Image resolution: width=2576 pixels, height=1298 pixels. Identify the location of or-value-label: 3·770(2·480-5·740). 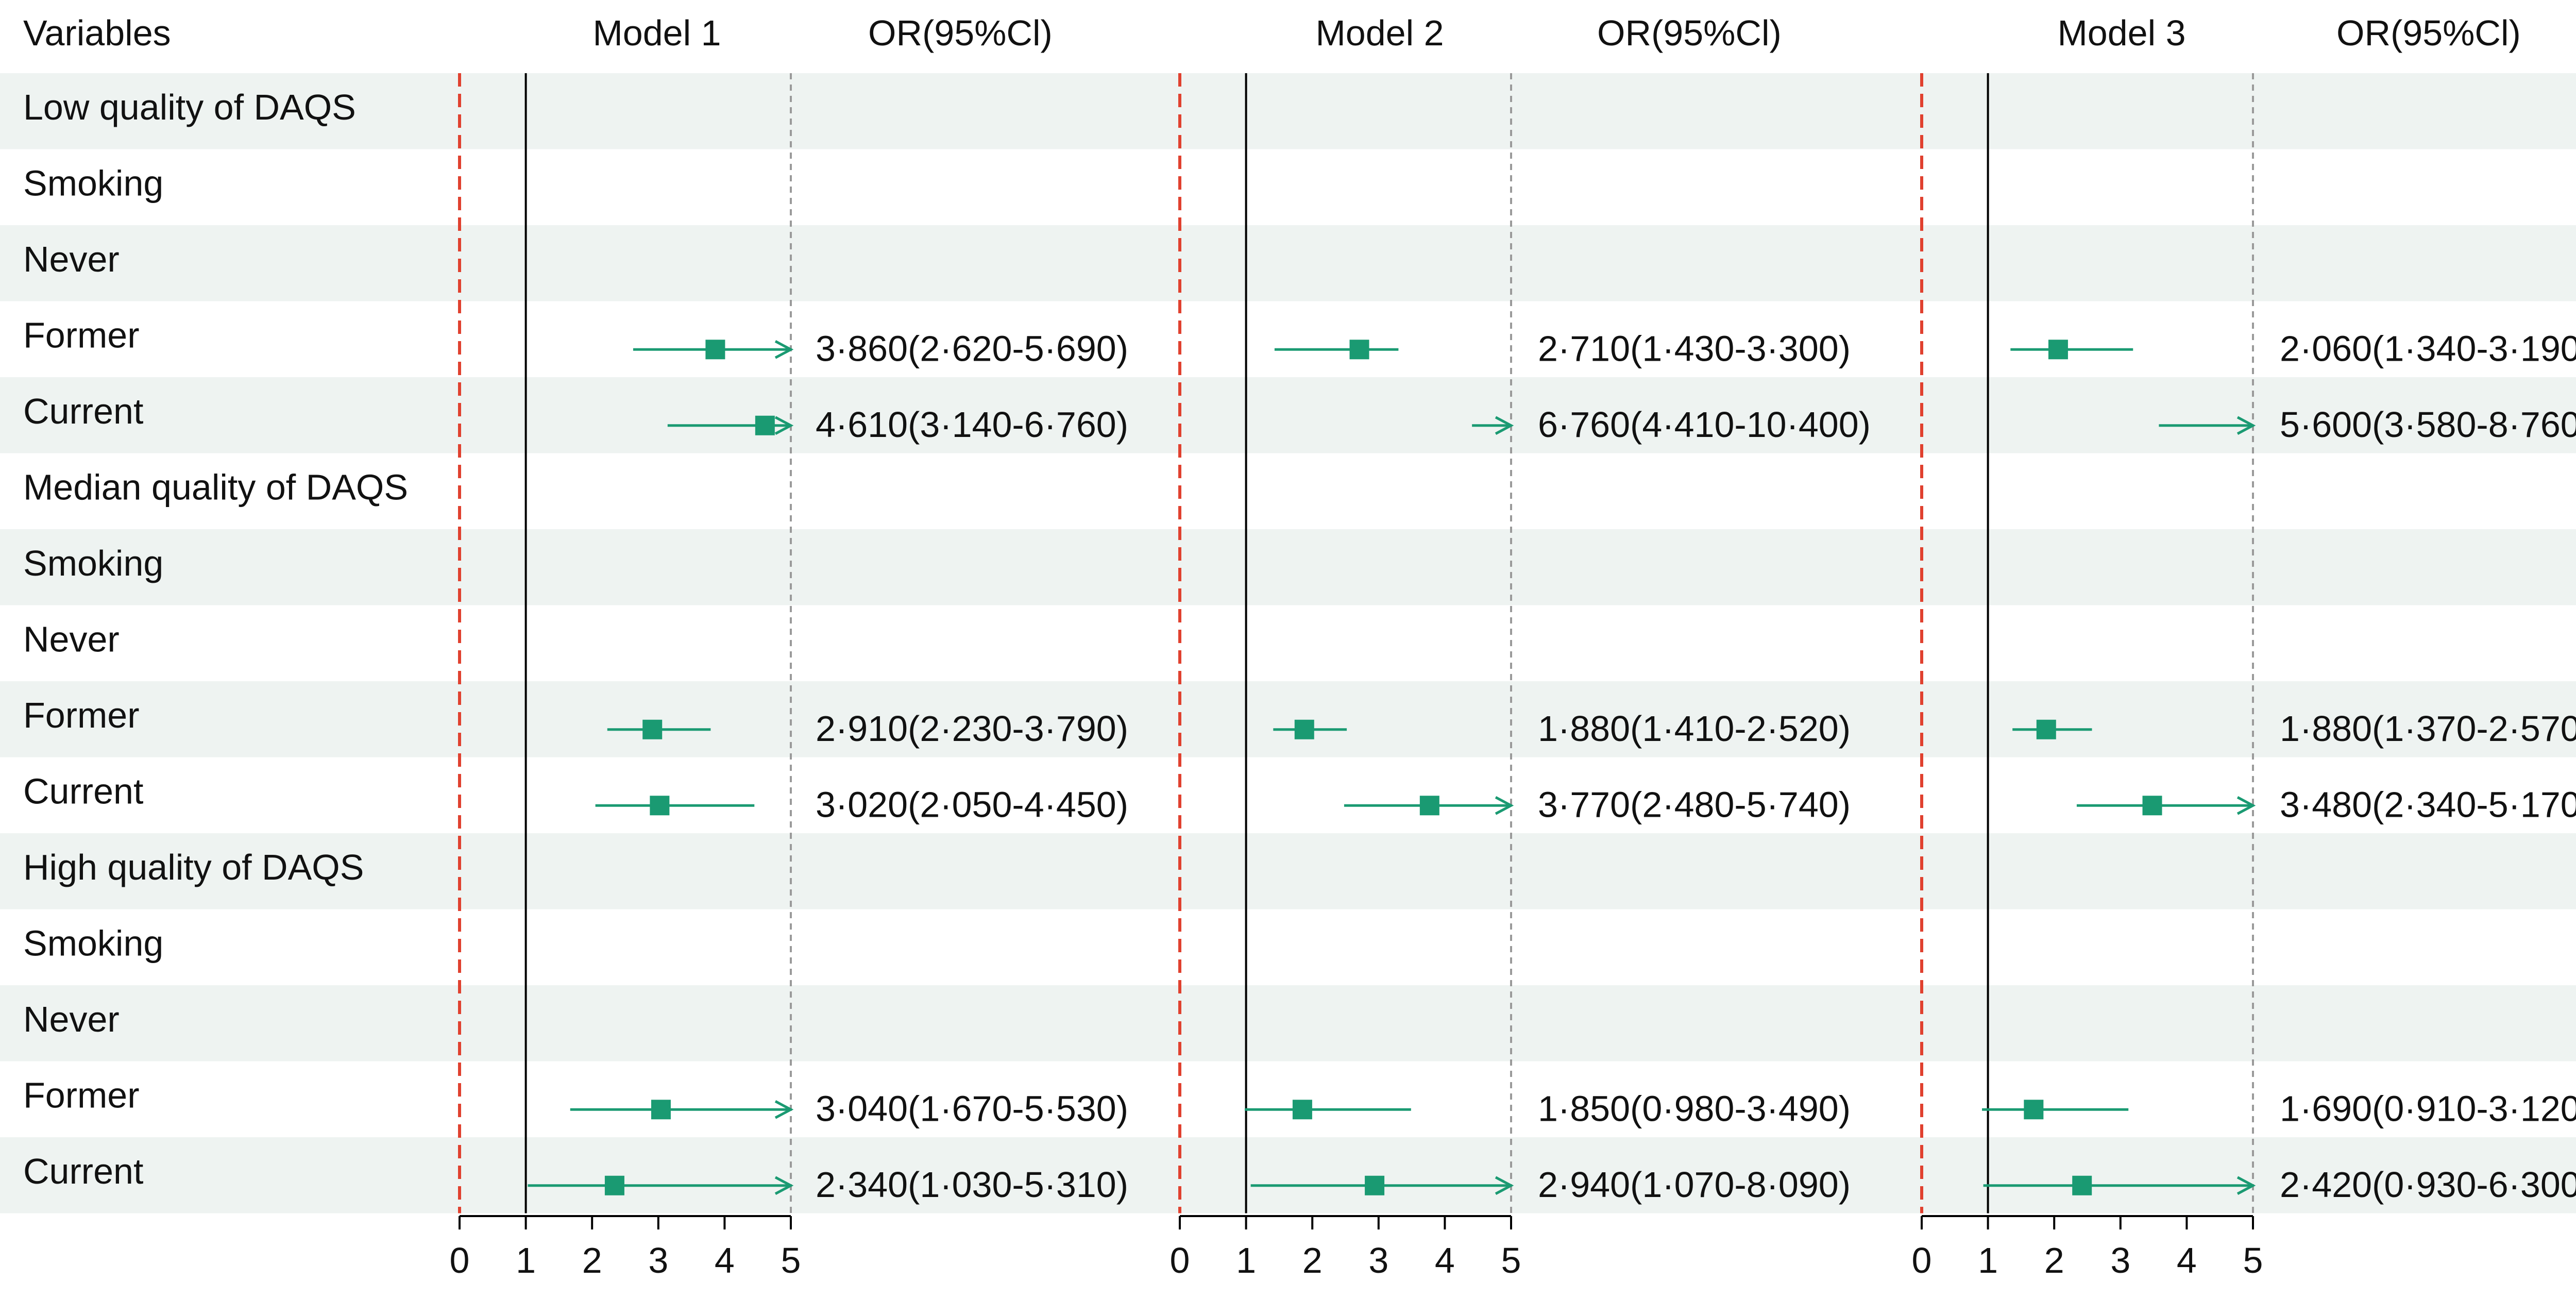
(1694, 805).